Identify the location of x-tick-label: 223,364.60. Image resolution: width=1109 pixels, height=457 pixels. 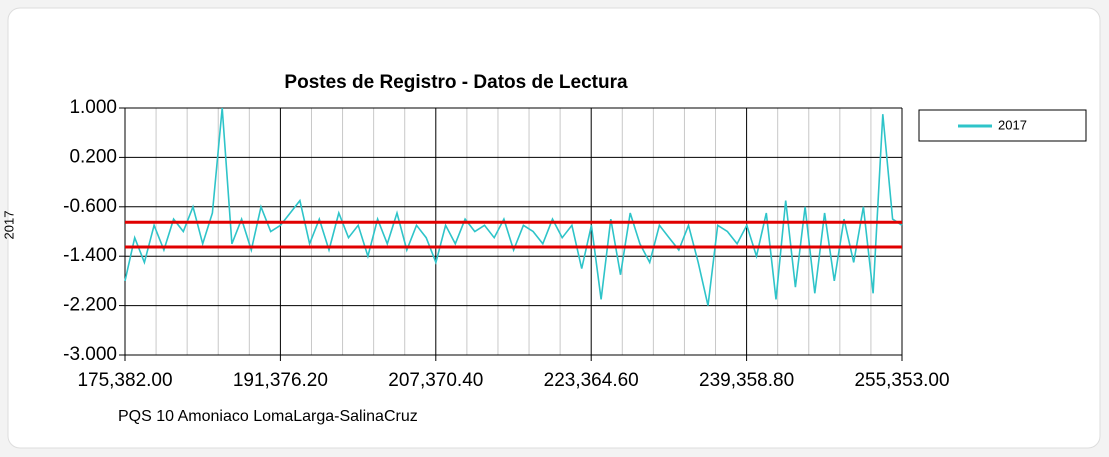
(591, 380).